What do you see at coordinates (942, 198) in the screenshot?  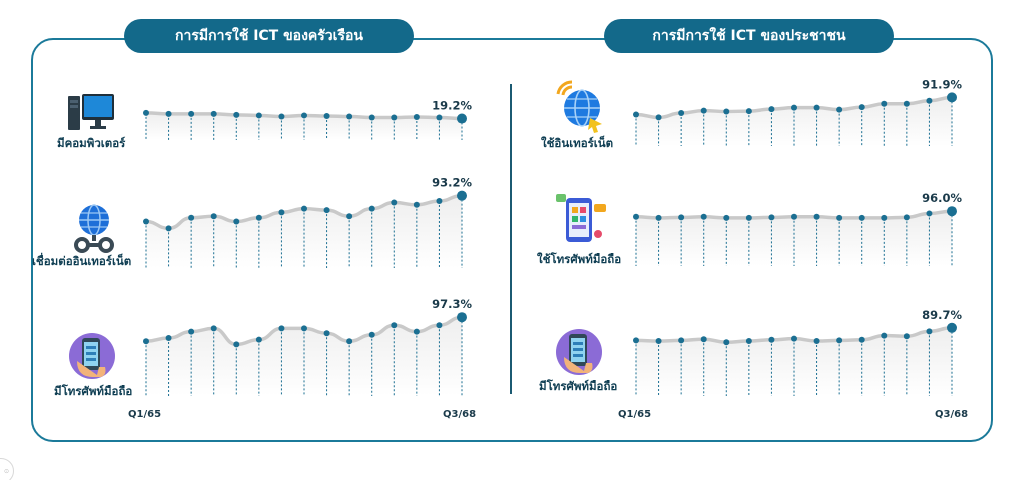 I see `latest-value-label: 96.0%` at bounding box center [942, 198].